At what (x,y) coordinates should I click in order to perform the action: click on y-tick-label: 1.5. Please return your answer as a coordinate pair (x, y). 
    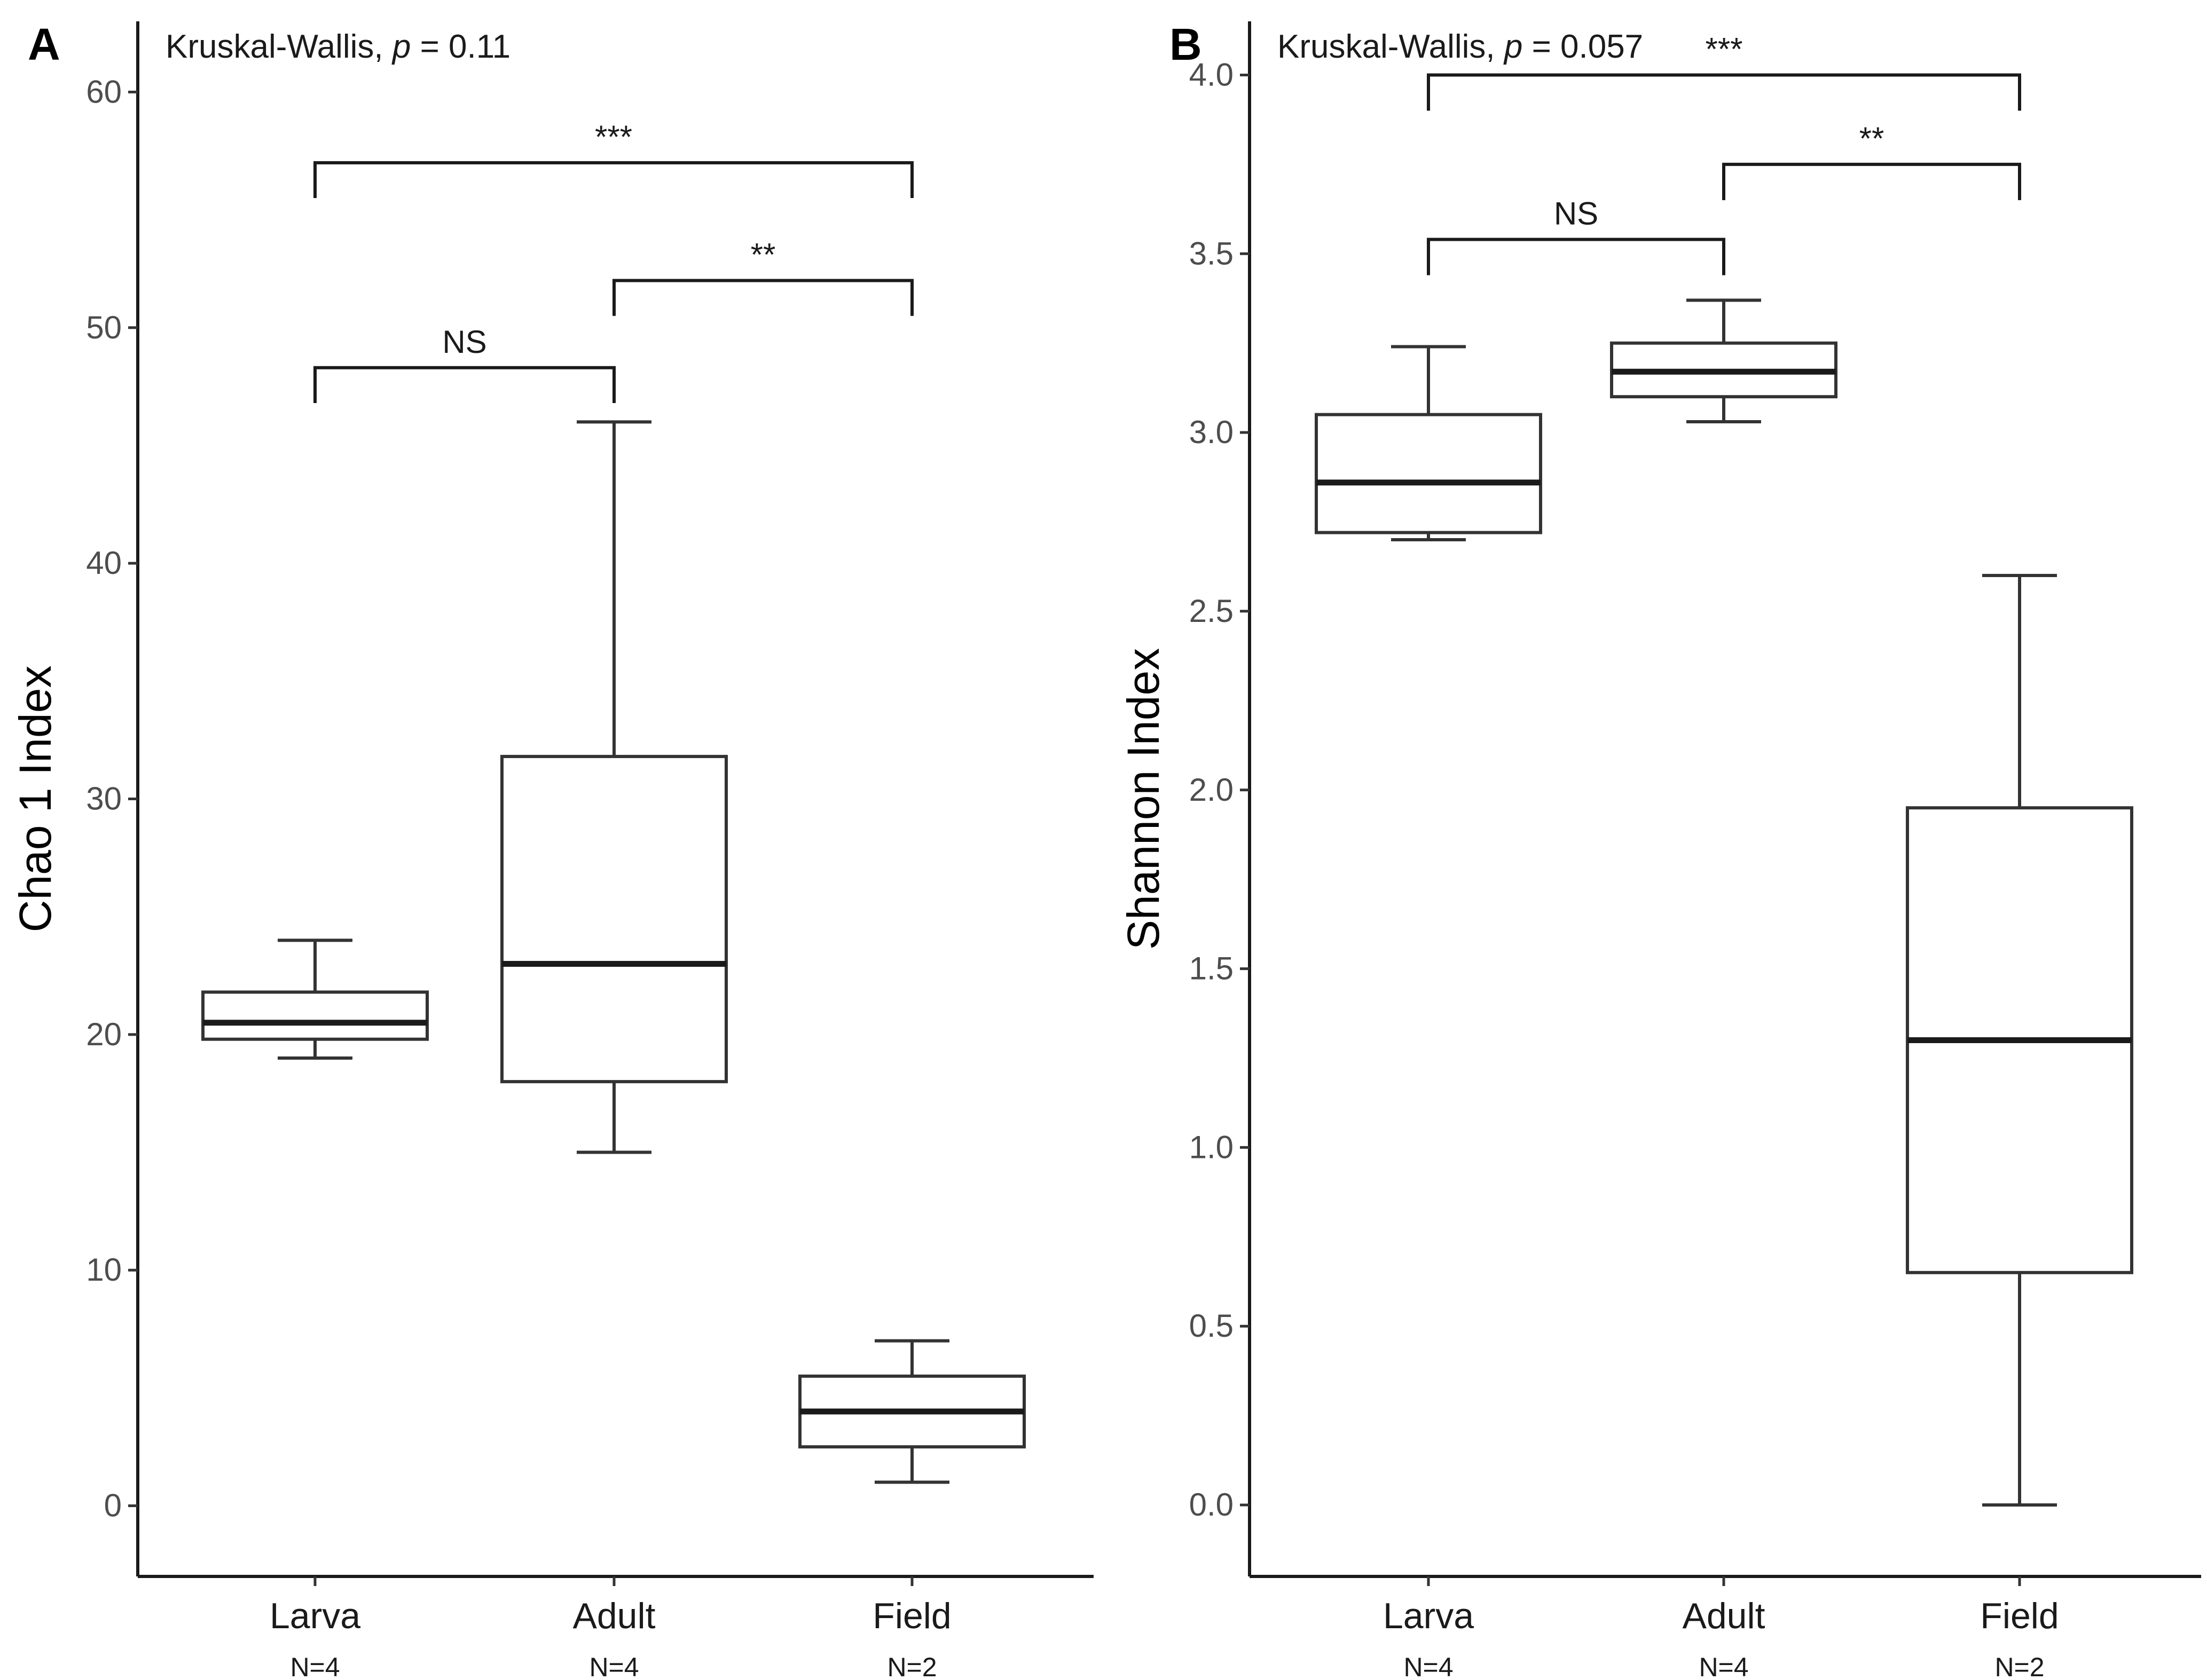
    Looking at the image, I should click on (1212, 969).